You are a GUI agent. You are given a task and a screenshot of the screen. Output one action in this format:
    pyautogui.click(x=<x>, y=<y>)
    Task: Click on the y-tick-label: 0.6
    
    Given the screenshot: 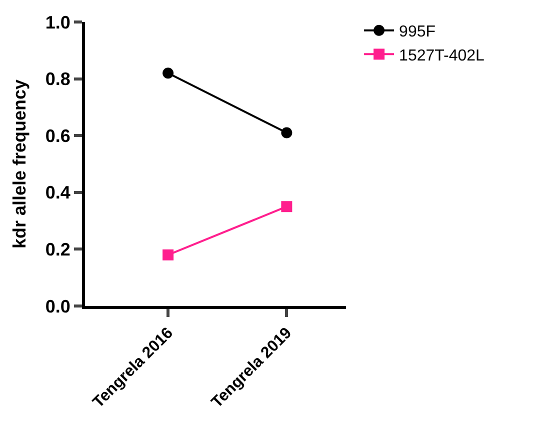 What is the action you would take?
    pyautogui.click(x=57, y=136)
    